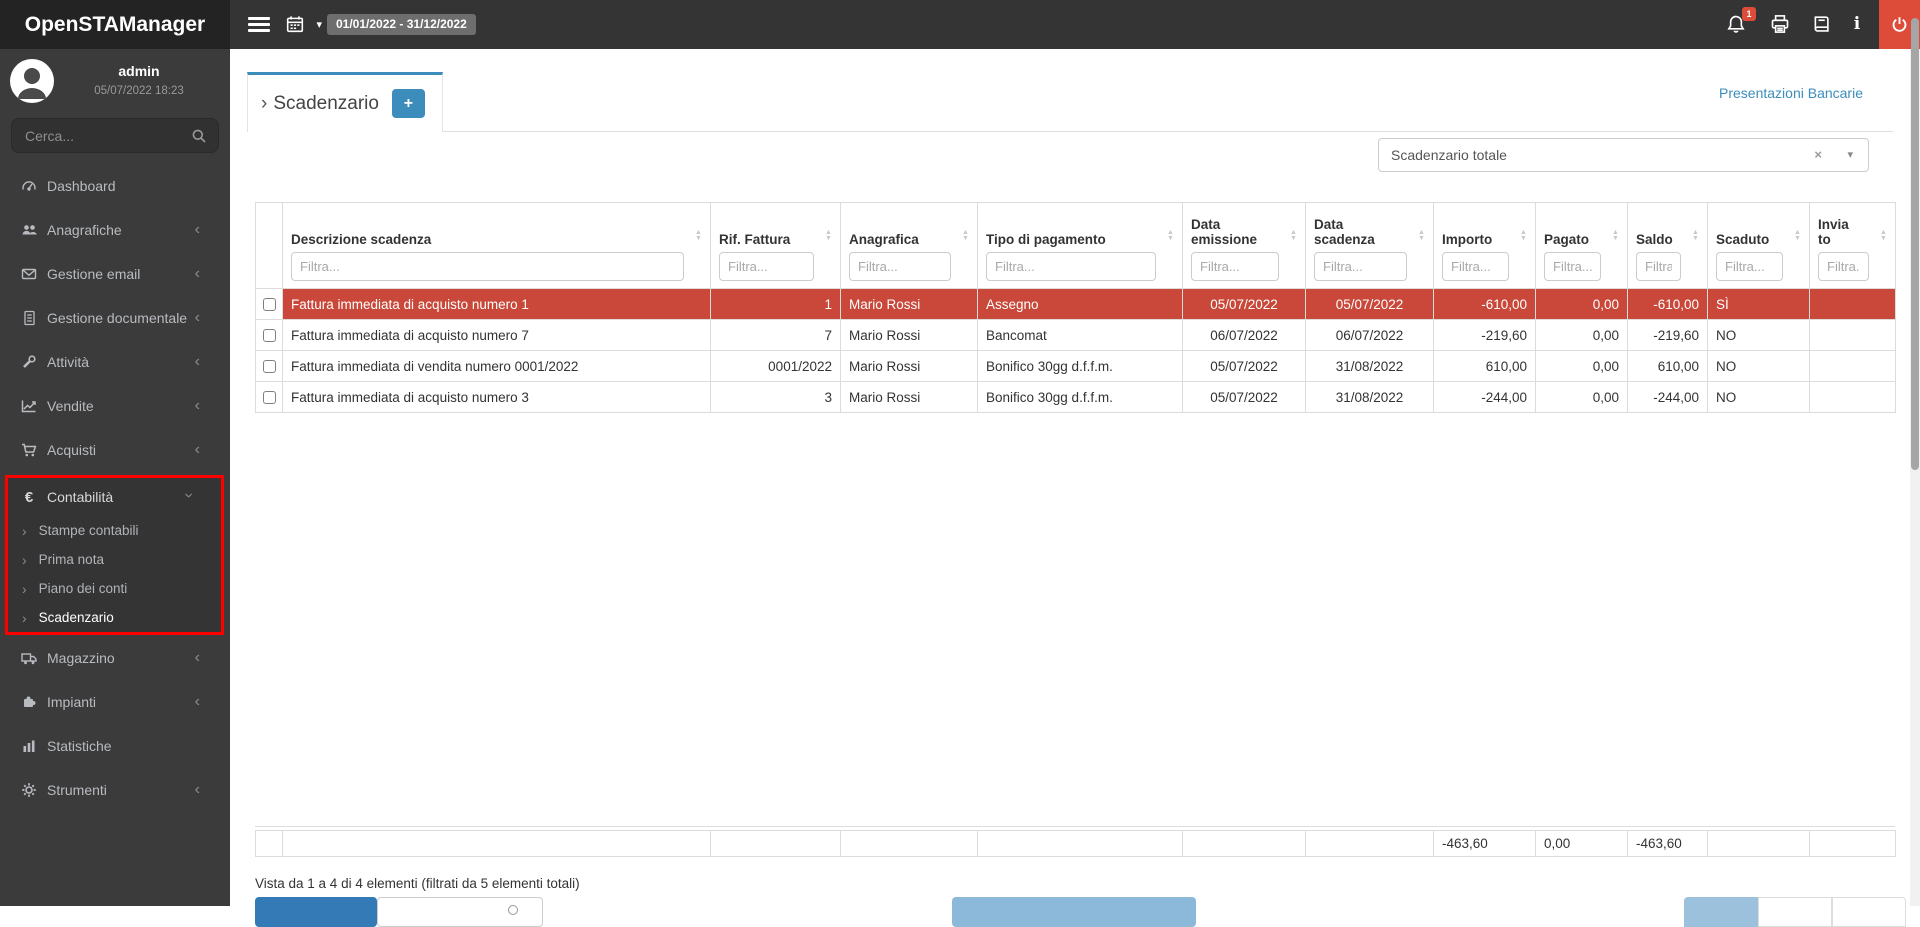 The height and width of the screenshot is (927, 1920). Describe the element at coordinates (1582, 844) in the screenshot. I see `total-pagato: 0,00` at that location.